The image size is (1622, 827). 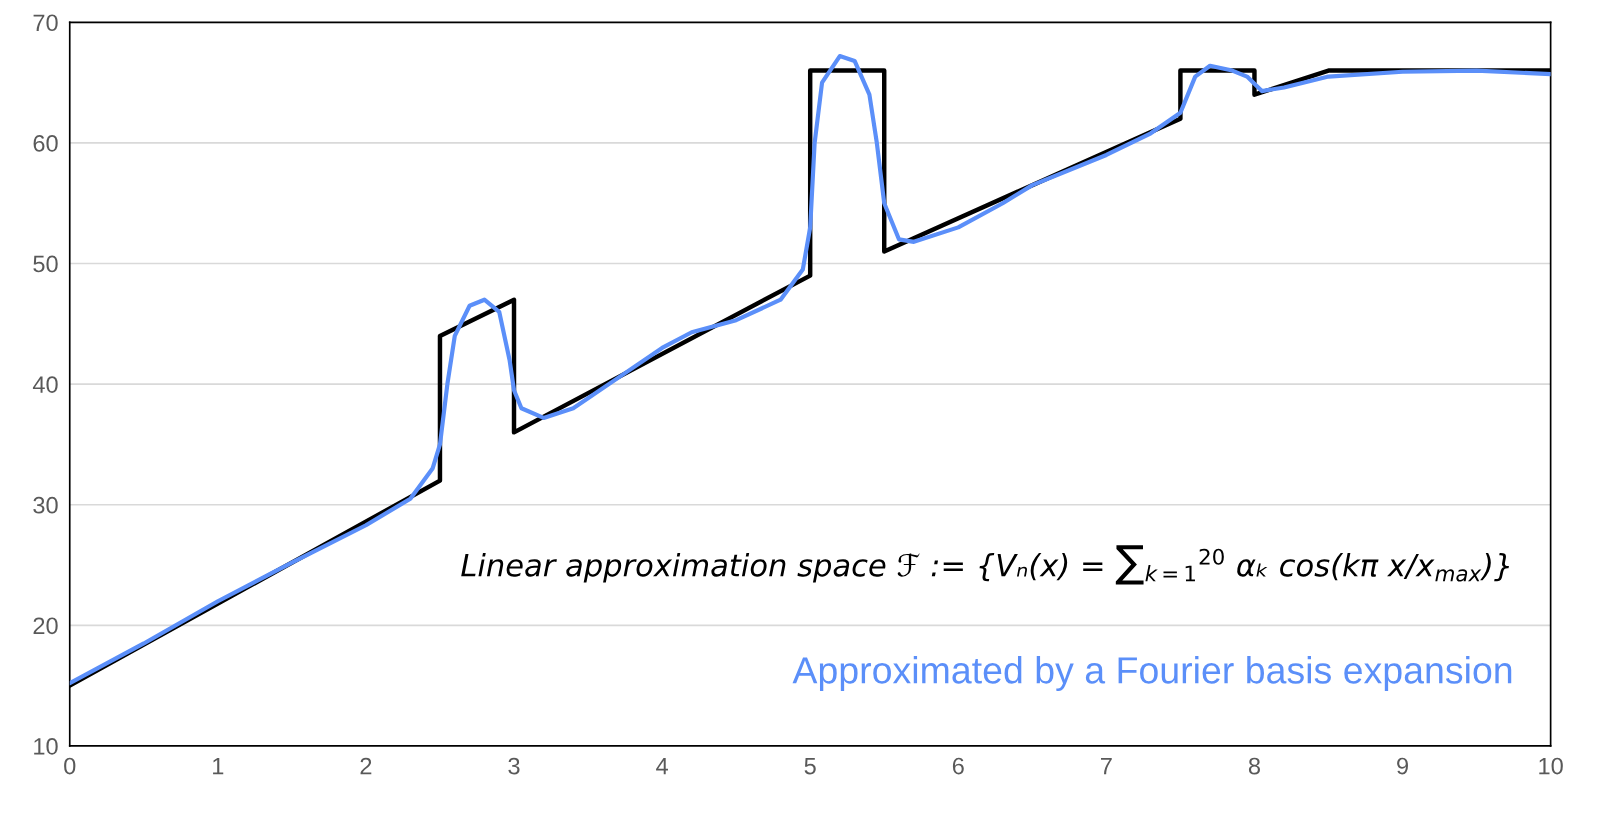 I want to click on x-tick-label: 6, so click(x=958, y=766).